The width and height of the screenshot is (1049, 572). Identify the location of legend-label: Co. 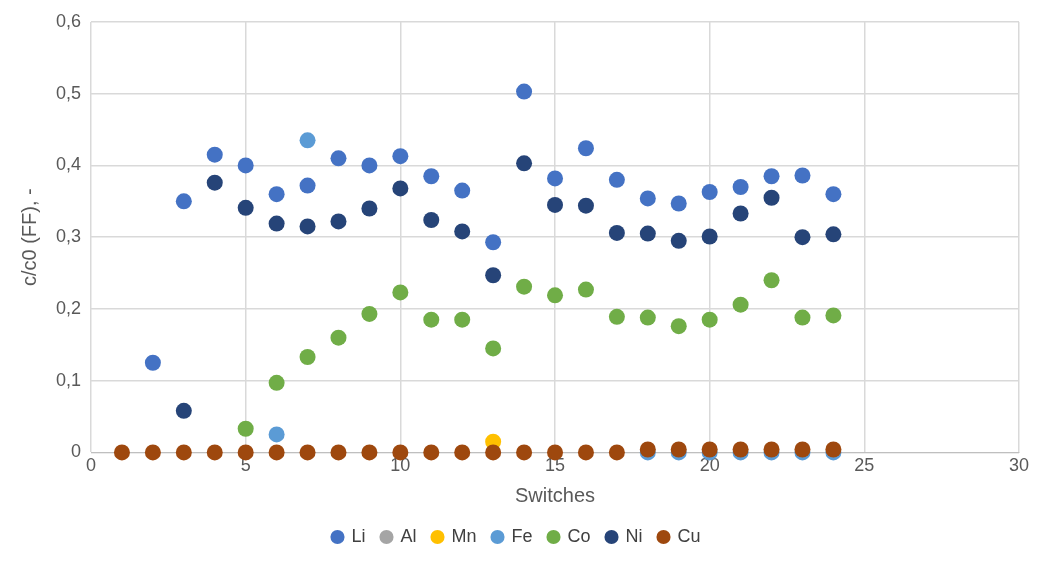
(579, 535).